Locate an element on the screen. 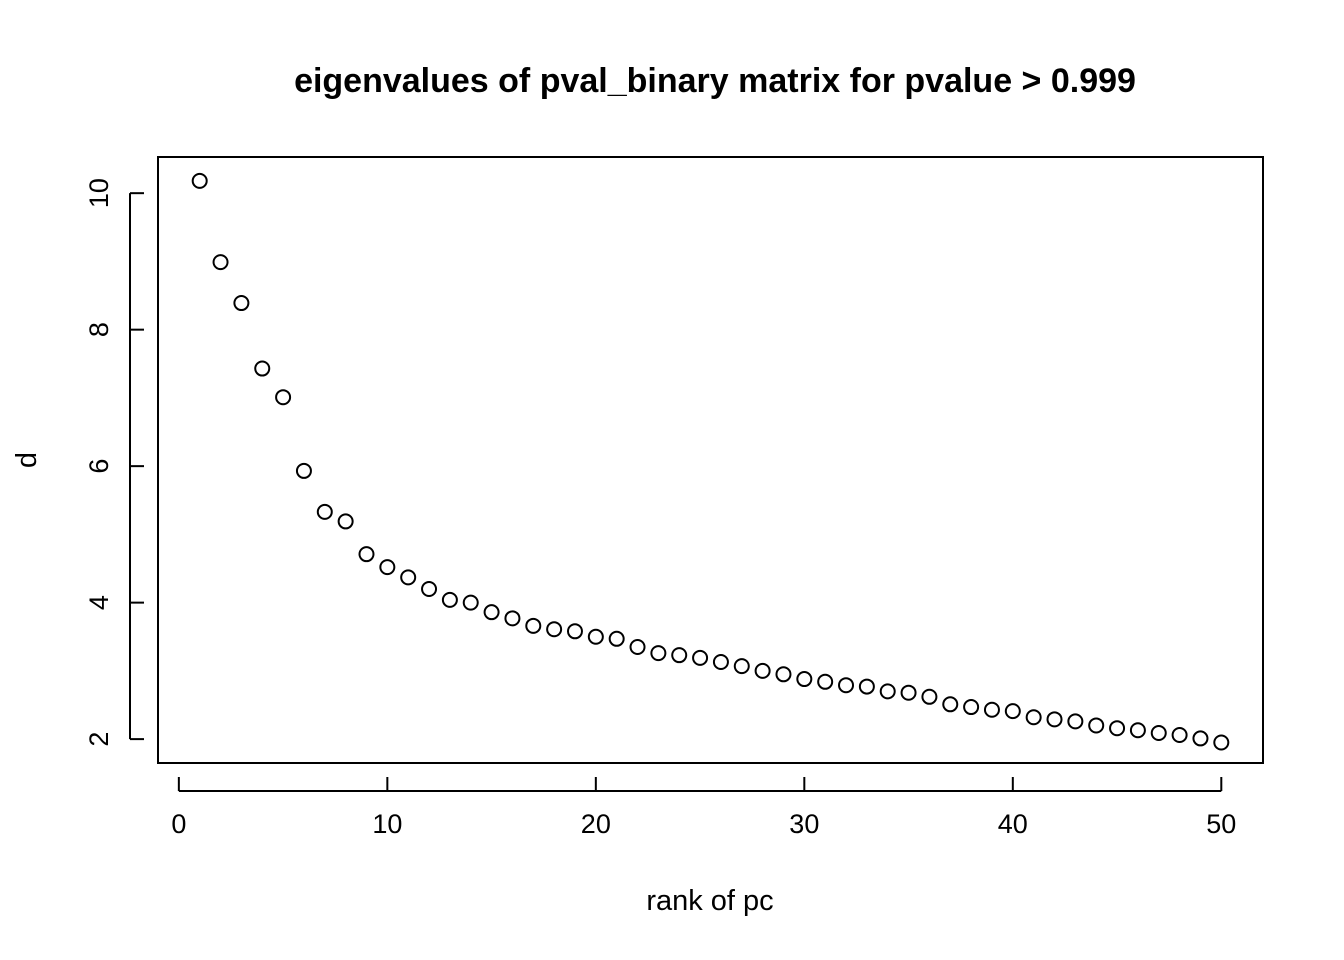 This screenshot has height=960, width=1344. y-axis: 2 4 6 8 10 is located at coordinates (114, 462).